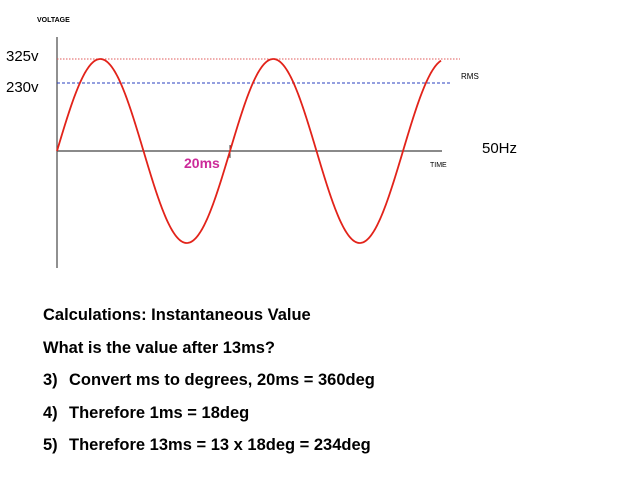 This screenshot has height=478, width=638. I want to click on rms-tag: RMS, so click(470, 76).